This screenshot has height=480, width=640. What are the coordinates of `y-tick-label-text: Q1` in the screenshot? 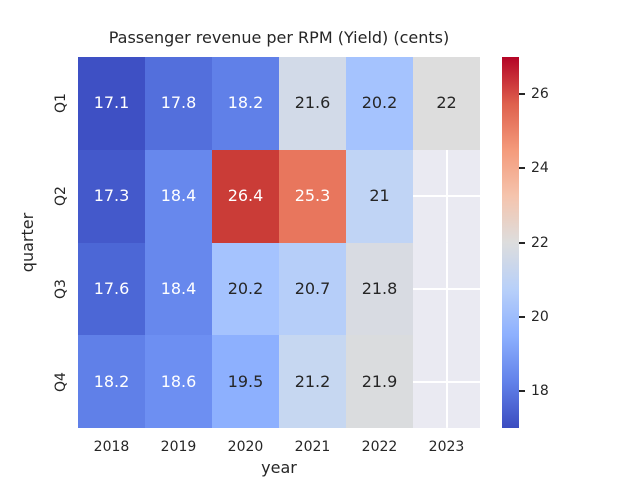 It's located at (61, 103).